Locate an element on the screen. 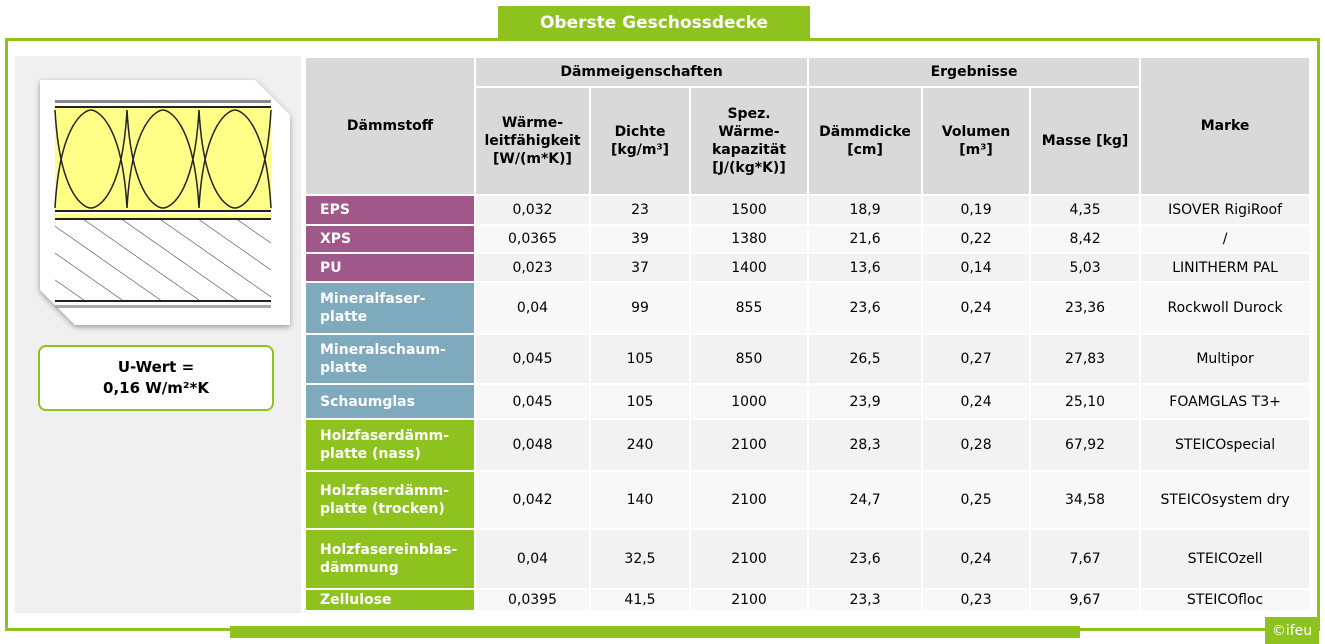 The image size is (1325, 644). table-cell: 0,042 is located at coordinates (532, 500).